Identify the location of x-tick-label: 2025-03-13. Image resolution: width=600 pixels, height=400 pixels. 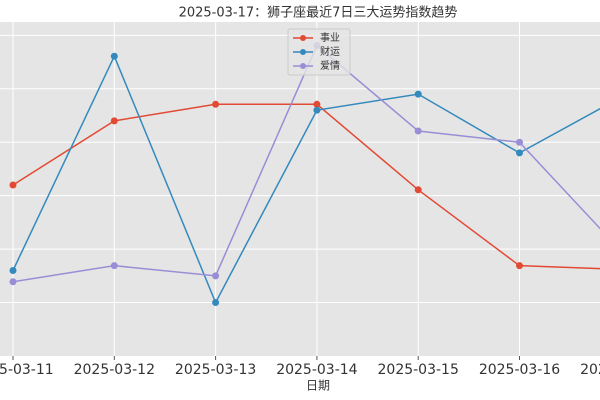
(215, 370).